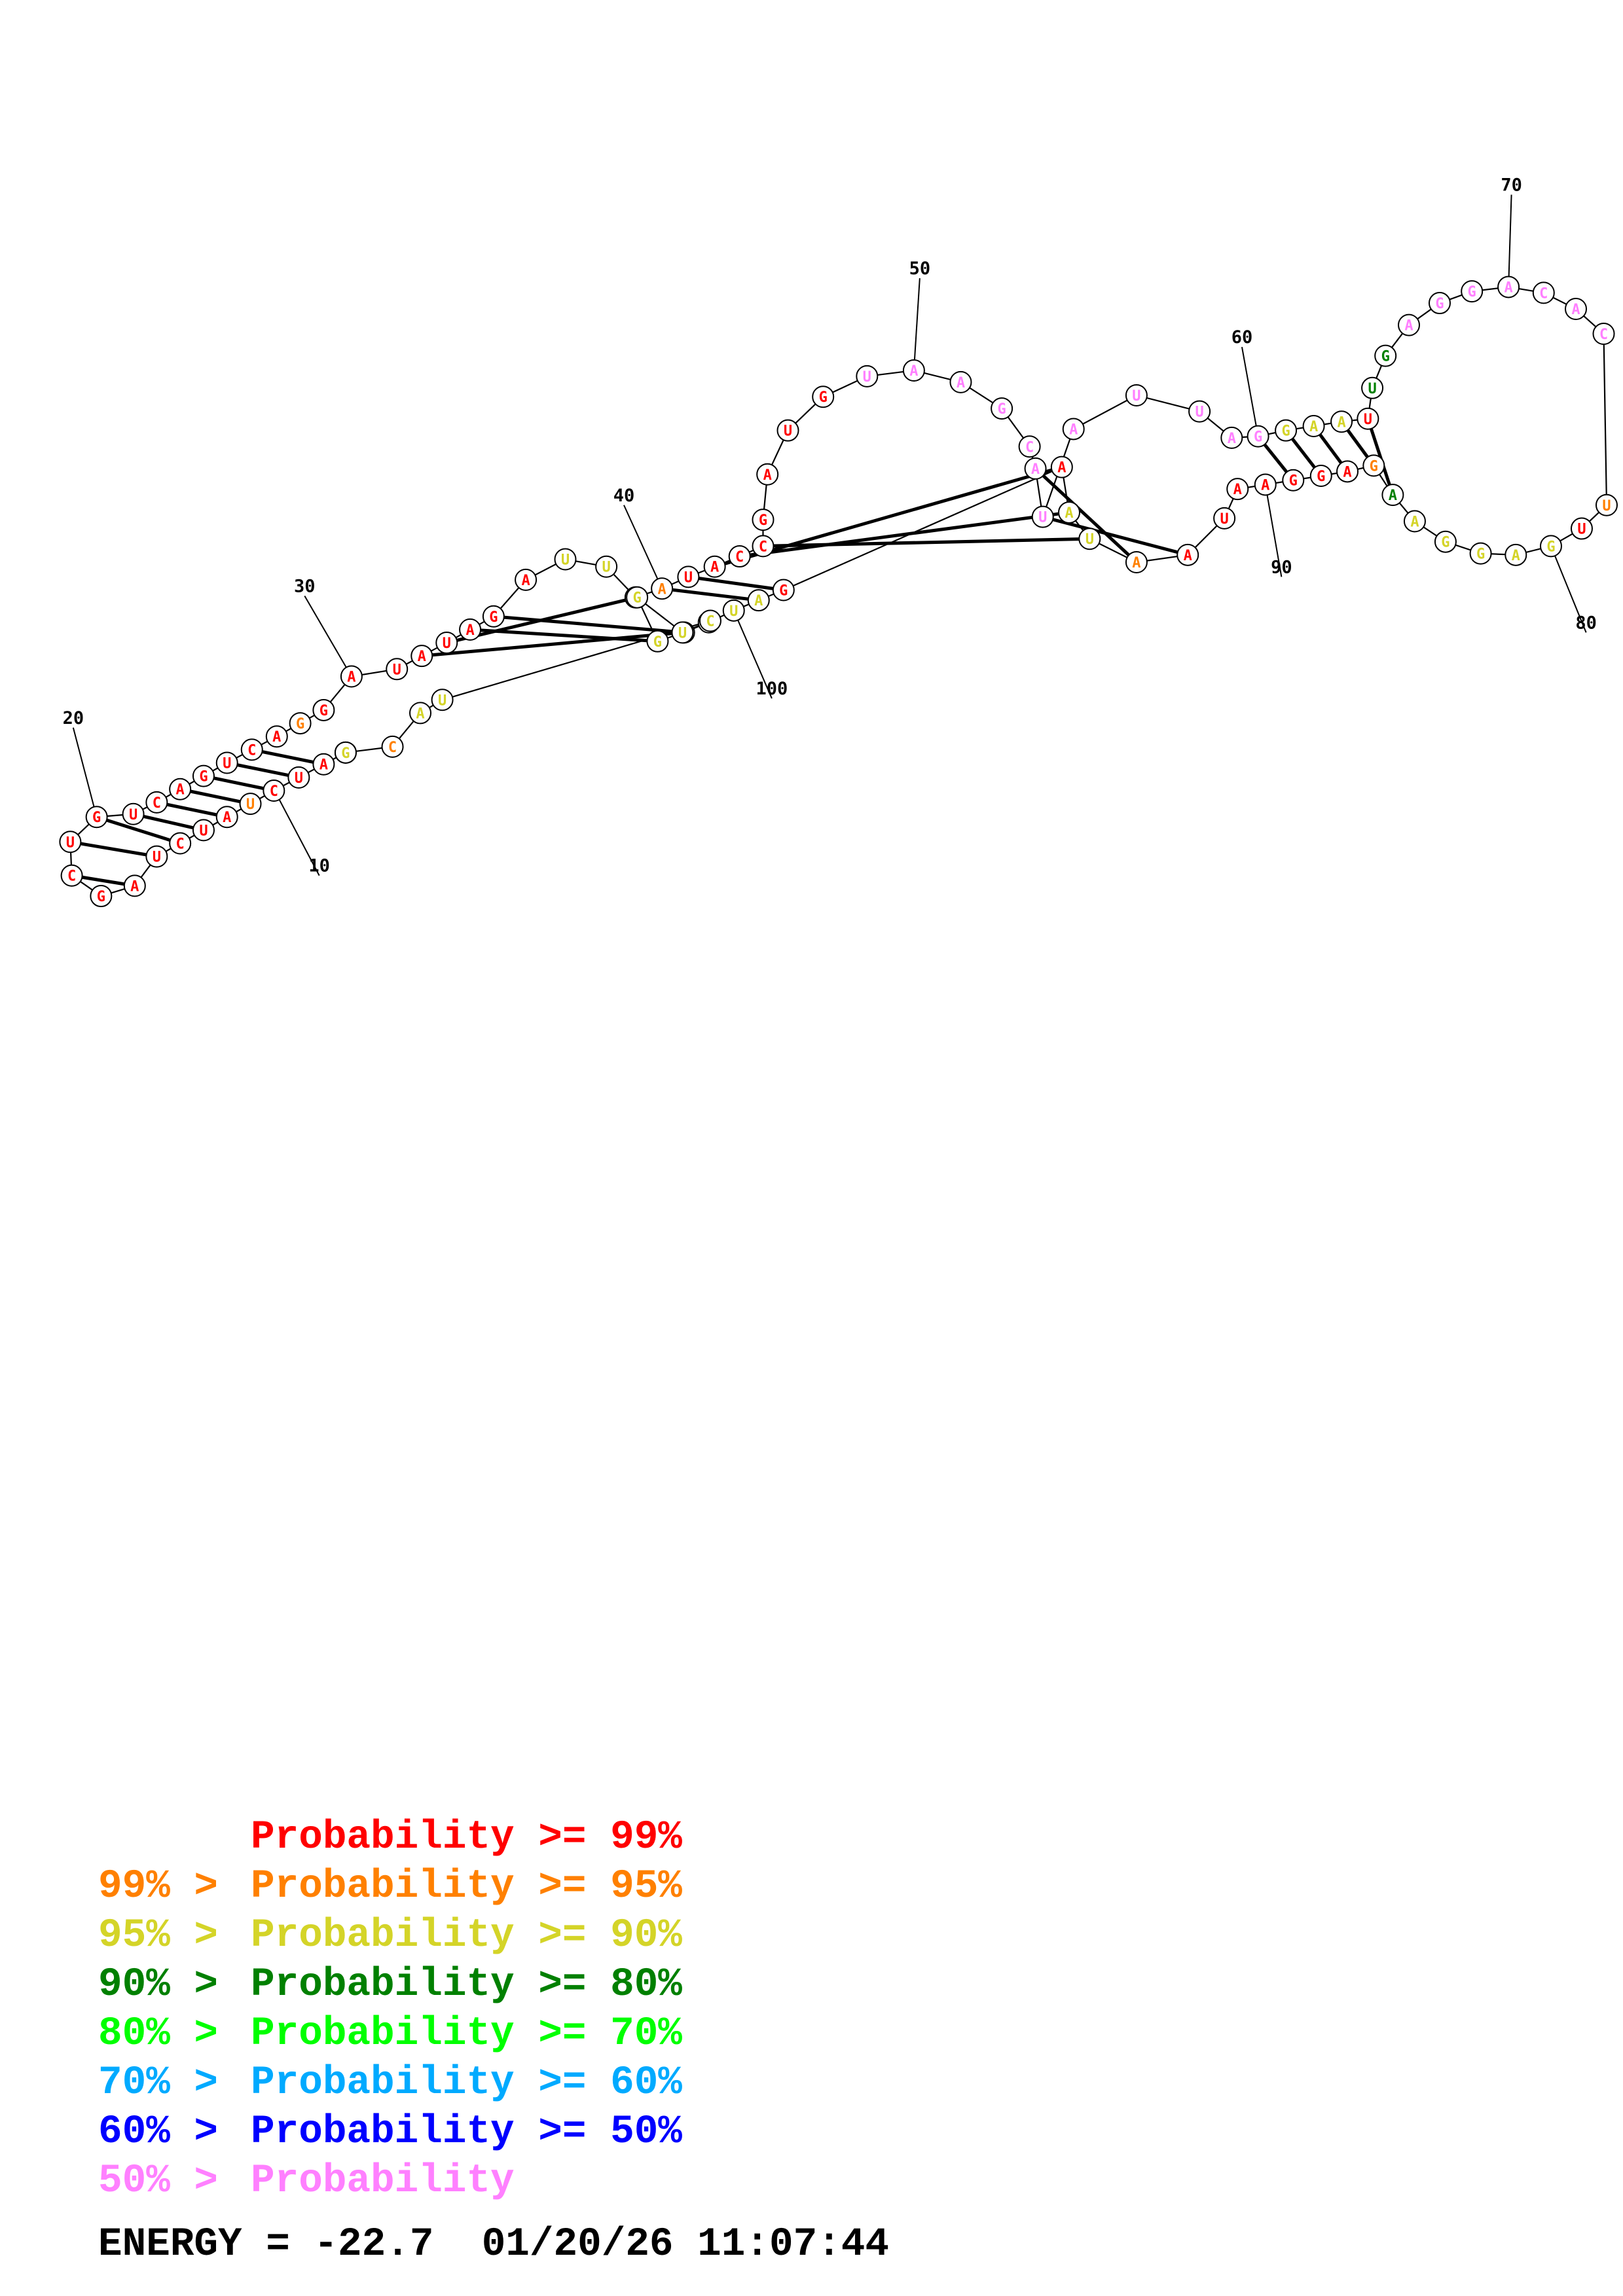  What do you see at coordinates (624, 496) in the screenshot?
I see `position-label: 40` at bounding box center [624, 496].